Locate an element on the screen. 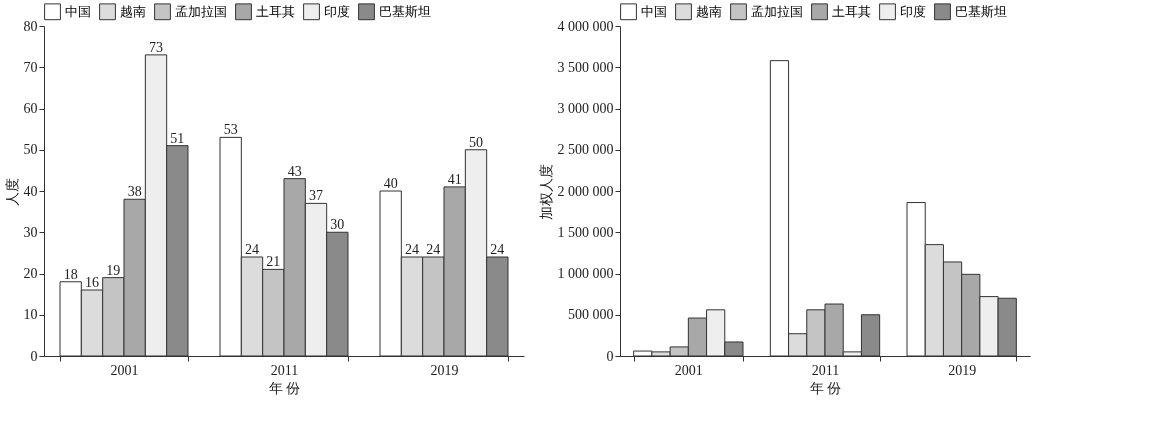 The image size is (1164, 438). y-tick-label: 60 is located at coordinates (30, 108).